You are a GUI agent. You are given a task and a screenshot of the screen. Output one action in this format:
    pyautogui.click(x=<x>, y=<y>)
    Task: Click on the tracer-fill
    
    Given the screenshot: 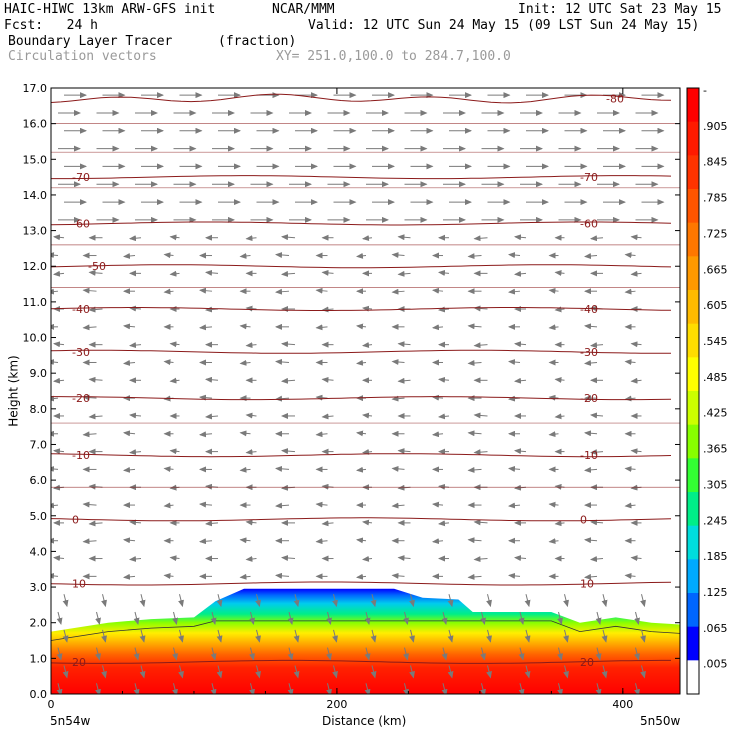 What is the action you would take?
    pyautogui.click(x=365, y=641)
    